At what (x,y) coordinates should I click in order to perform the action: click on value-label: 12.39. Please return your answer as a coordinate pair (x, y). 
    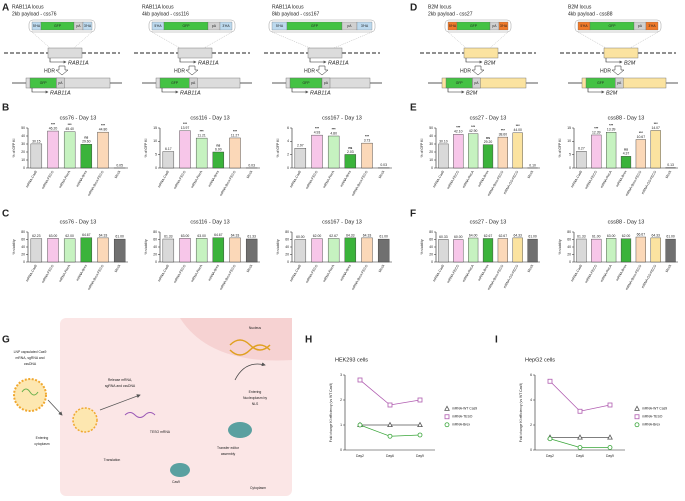
    Looking at the image, I should click on (596, 132).